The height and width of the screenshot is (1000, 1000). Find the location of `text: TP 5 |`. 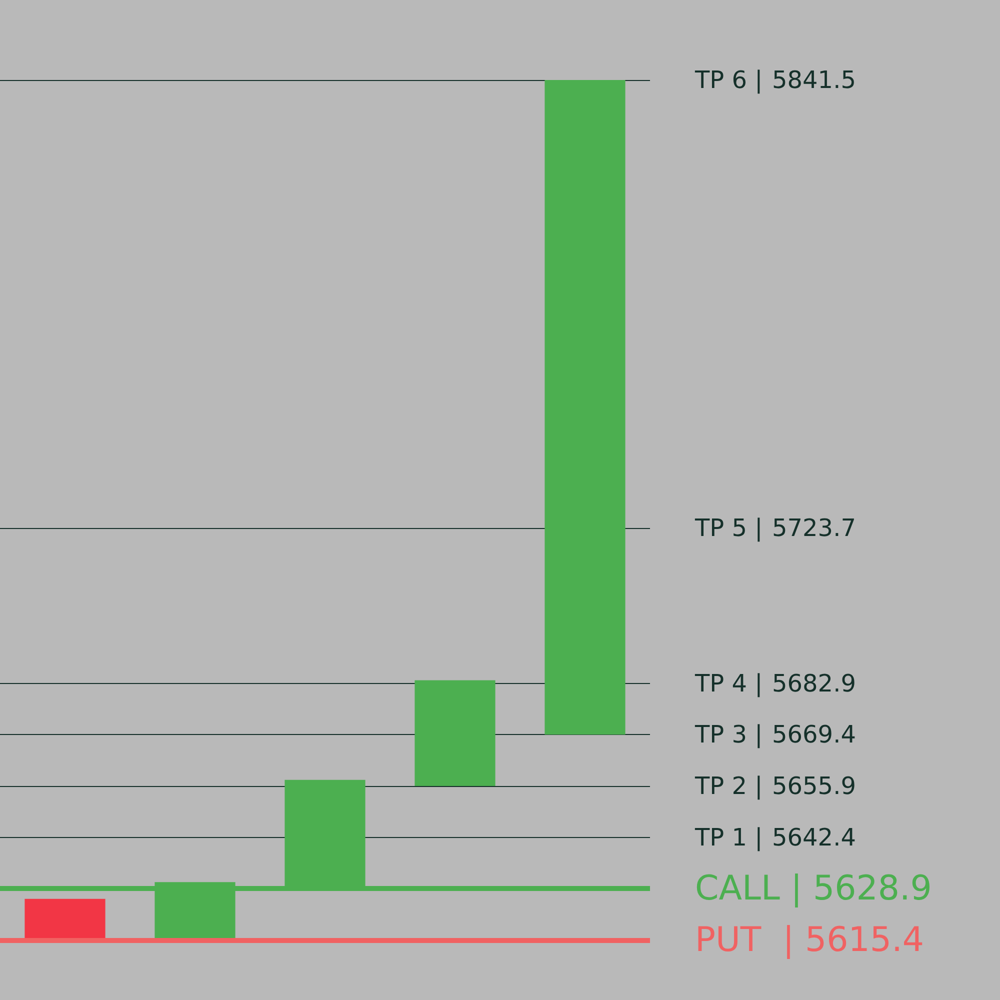

text: TP 5 | is located at coordinates (728, 528).